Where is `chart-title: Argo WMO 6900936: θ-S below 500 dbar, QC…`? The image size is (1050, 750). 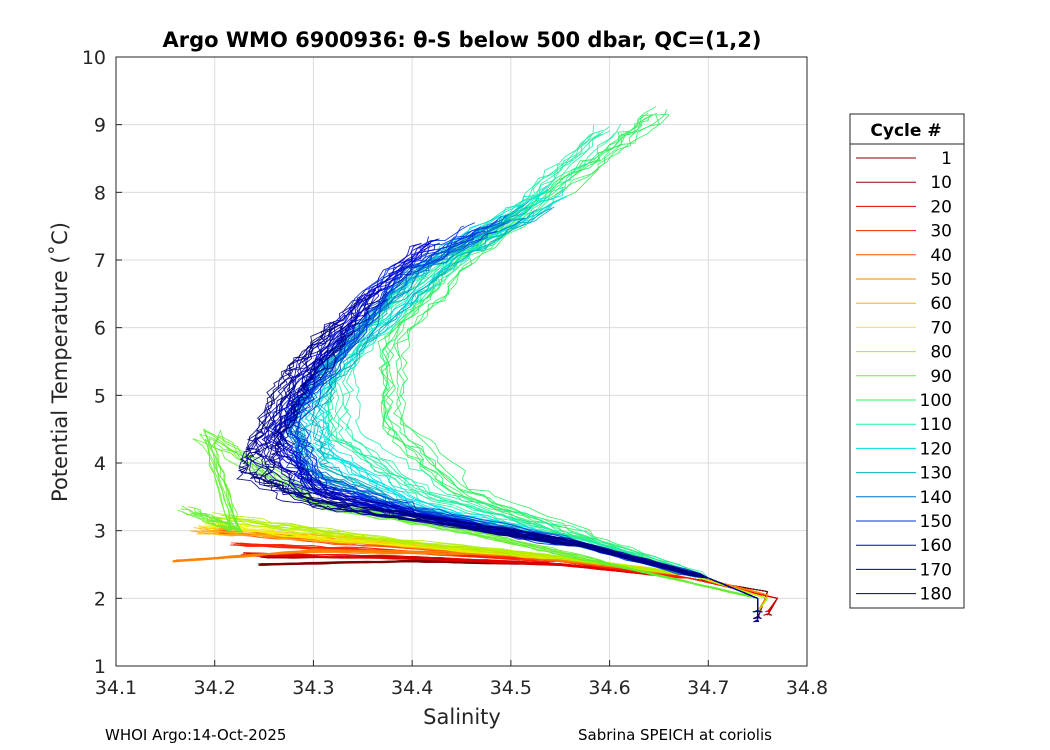 chart-title: Argo WMO 6900936: θ-S below 500 dbar, QC… is located at coordinates (462, 40).